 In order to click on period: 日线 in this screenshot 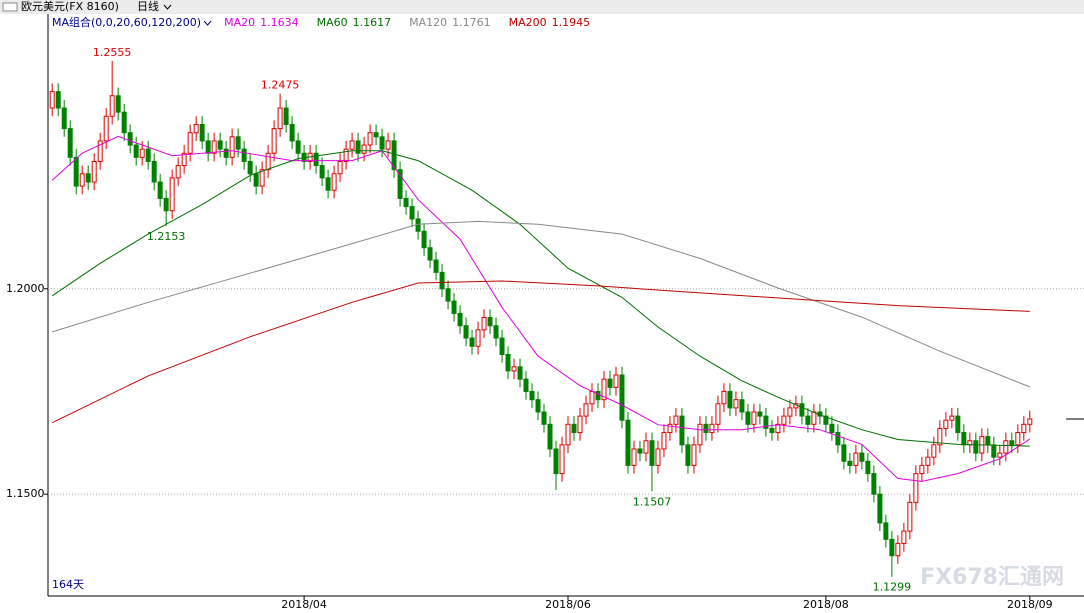, I will do `click(148, 6)`.